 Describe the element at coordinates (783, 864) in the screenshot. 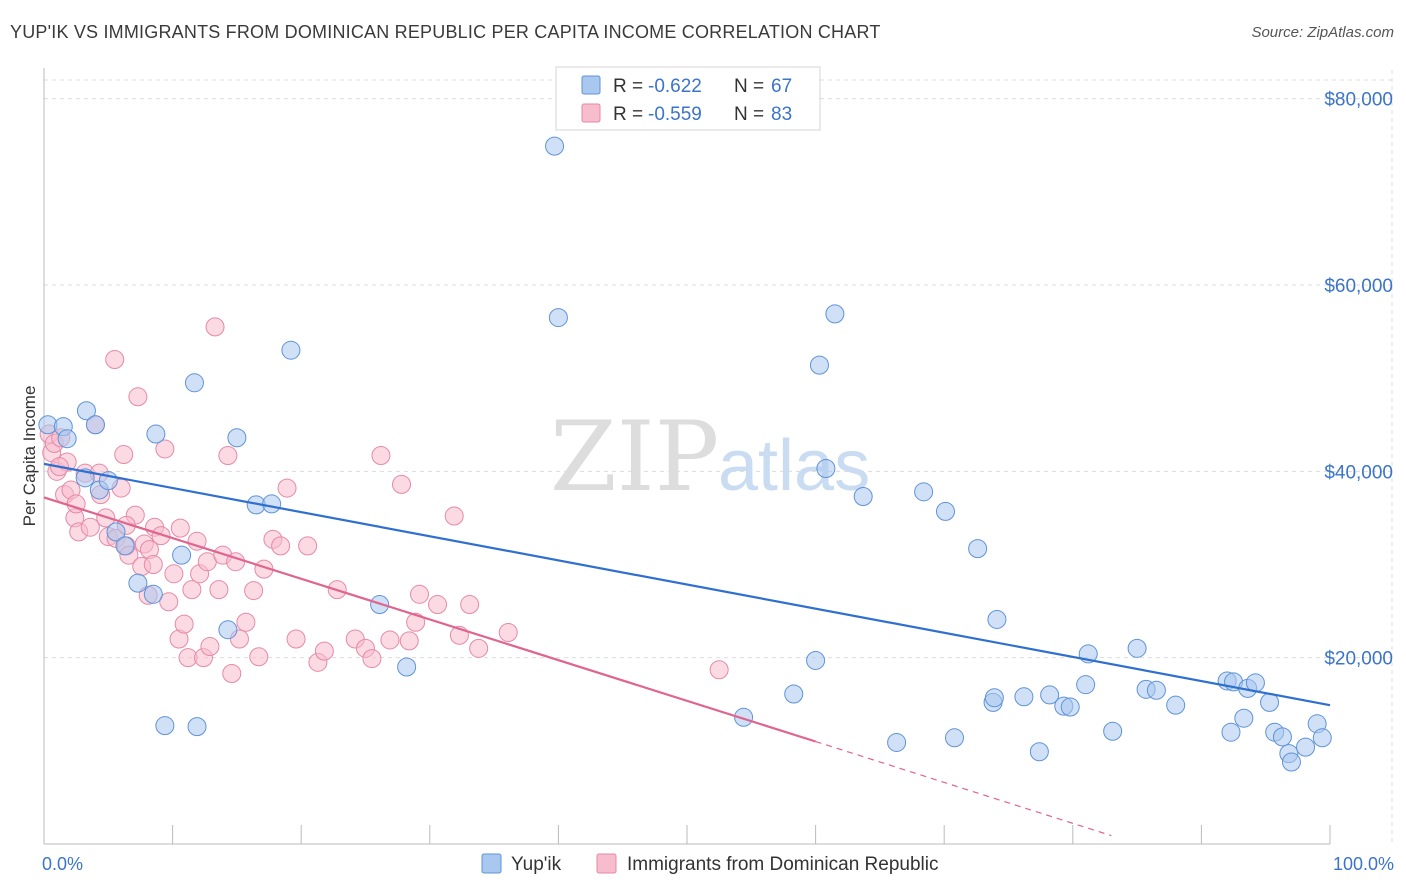

I see `bottom-legend-label-dominican: Immigrants from Dominican Republic` at that location.